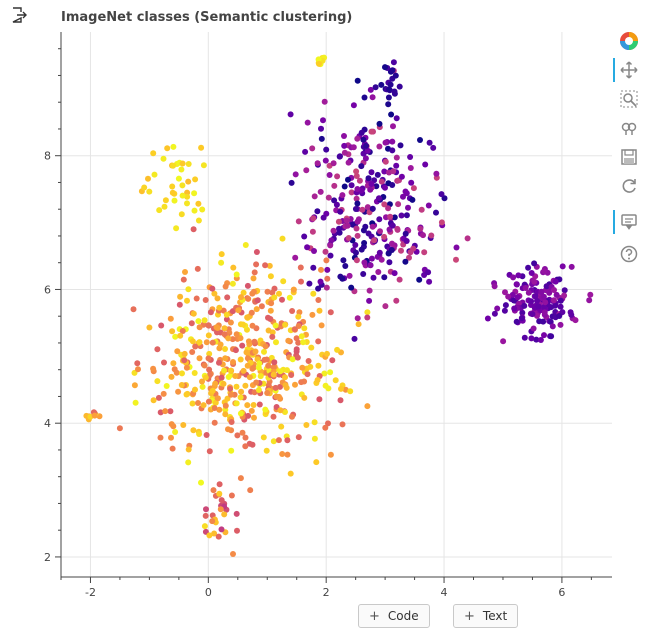 The width and height of the screenshot is (657, 628). Describe the element at coordinates (207, 17) in the screenshot. I see `chart-title: ImageNet classes (Semantic clustering)` at that location.